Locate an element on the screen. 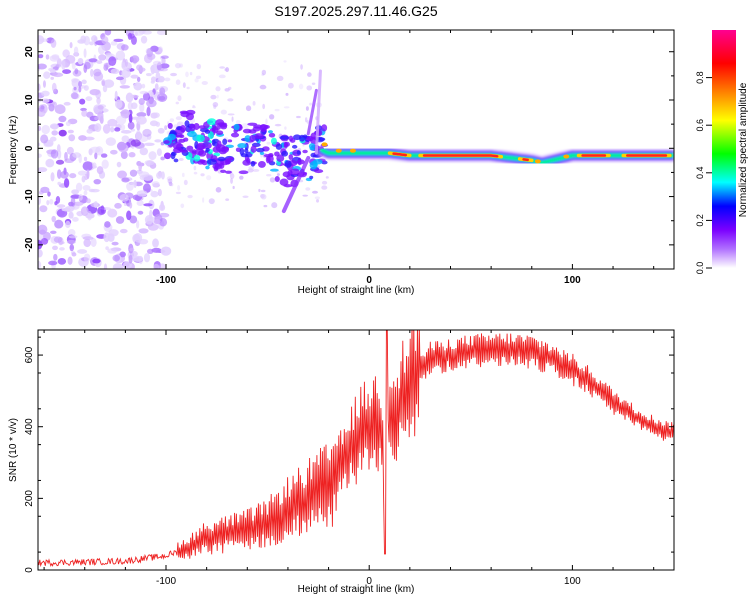 The width and height of the screenshot is (750, 600). spectrogram-xtick-label: -100 is located at coordinates (166, 280).